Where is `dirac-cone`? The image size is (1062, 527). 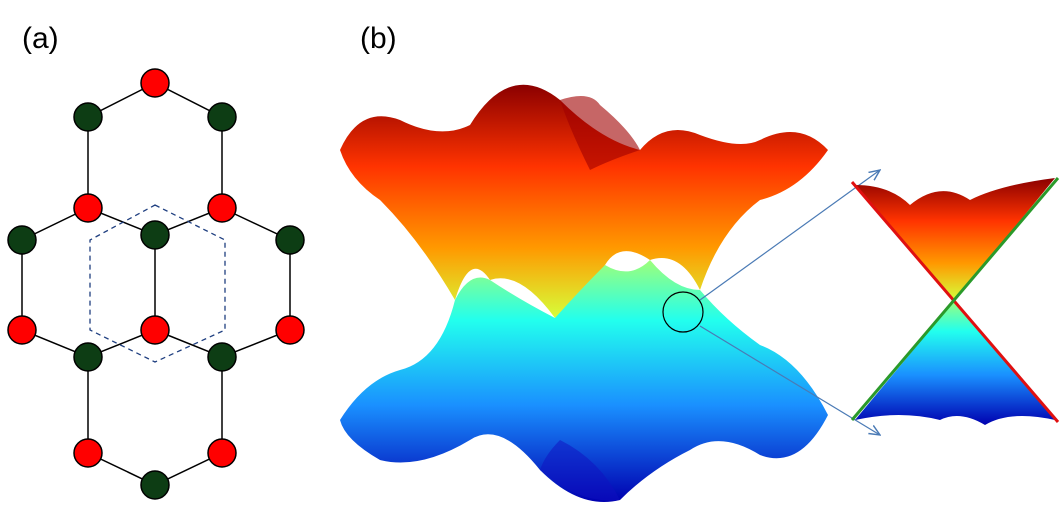 dirac-cone is located at coordinates (955, 301).